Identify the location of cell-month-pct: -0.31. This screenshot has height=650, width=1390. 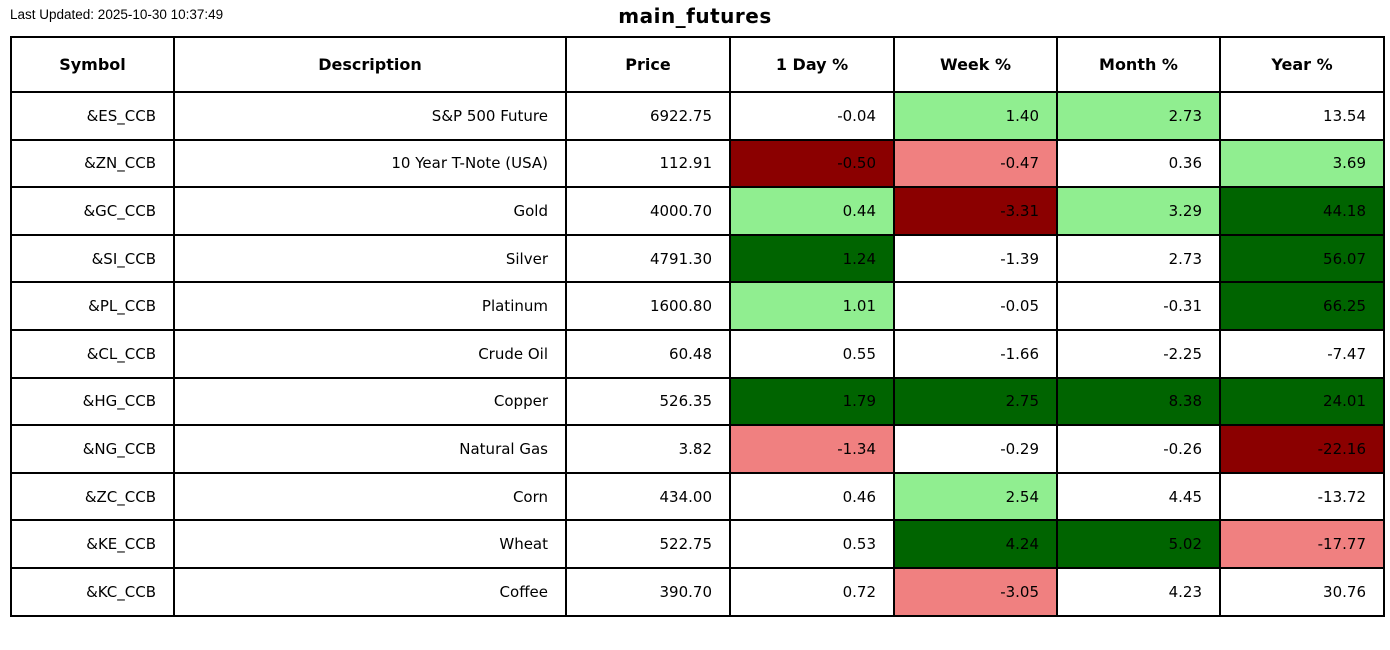
(1138, 306).